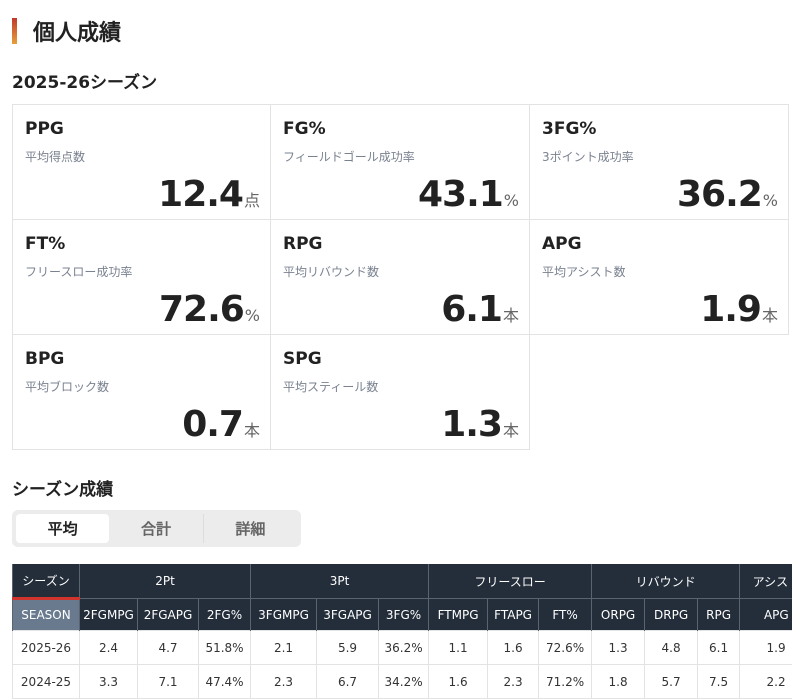 The width and height of the screenshot is (792, 700). I want to click on stat-value-wrap: 1.3本, so click(480, 424).